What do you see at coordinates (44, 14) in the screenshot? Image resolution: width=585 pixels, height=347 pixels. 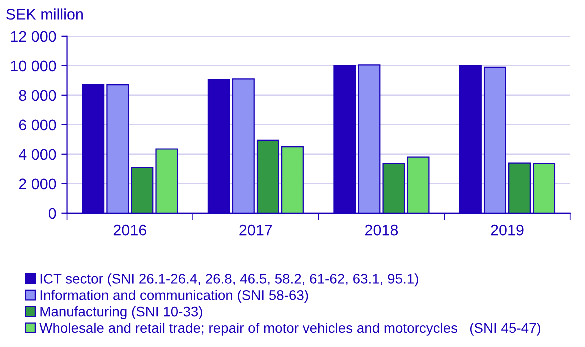 I see `y-axis-title: SEK million` at bounding box center [44, 14].